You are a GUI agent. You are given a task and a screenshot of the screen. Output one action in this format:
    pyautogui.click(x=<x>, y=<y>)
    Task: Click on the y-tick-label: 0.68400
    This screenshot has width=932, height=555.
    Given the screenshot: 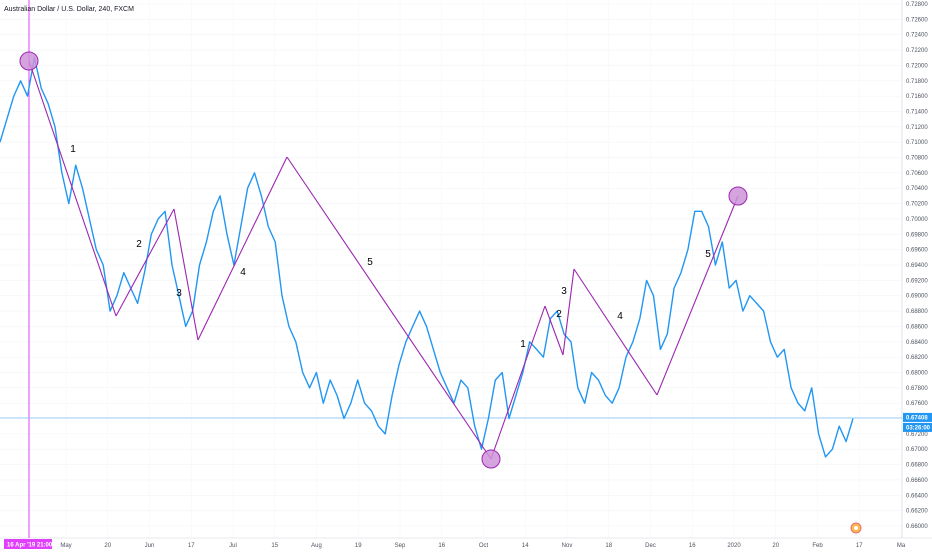 What is the action you would take?
    pyautogui.click(x=917, y=343)
    